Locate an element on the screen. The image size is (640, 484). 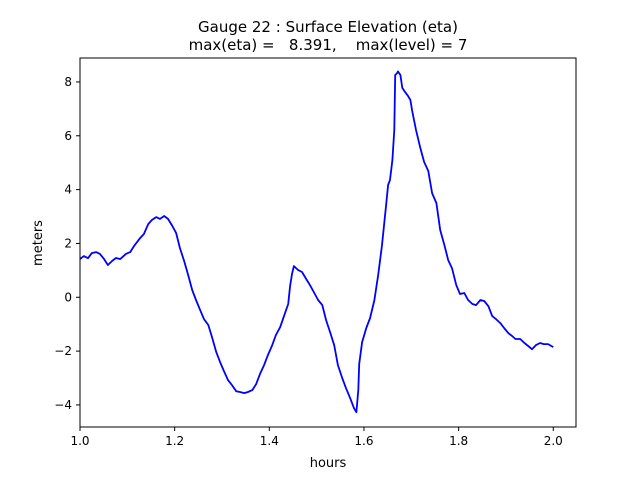
x-tick-label: 1.6 is located at coordinates (363, 441).